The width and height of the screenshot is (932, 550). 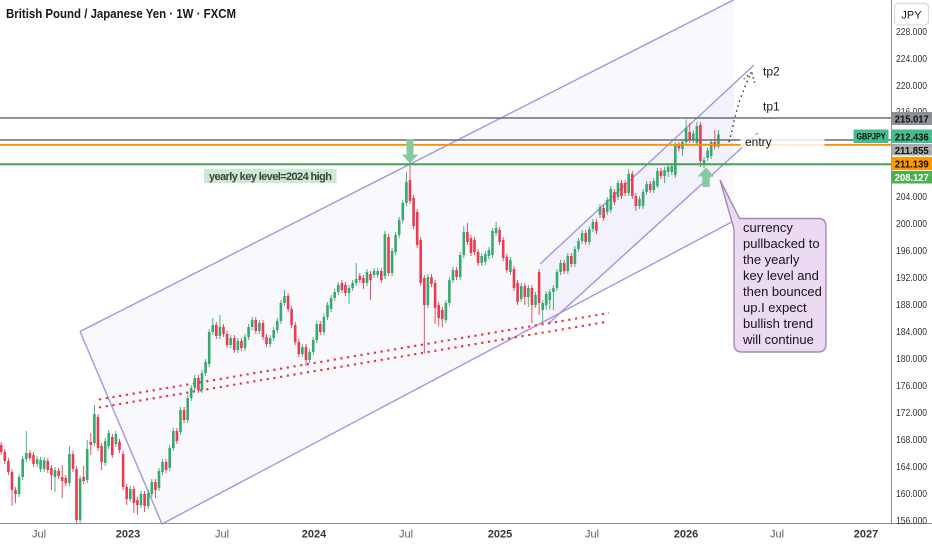 I want to click on svg-text: currency, so click(x=768, y=227).